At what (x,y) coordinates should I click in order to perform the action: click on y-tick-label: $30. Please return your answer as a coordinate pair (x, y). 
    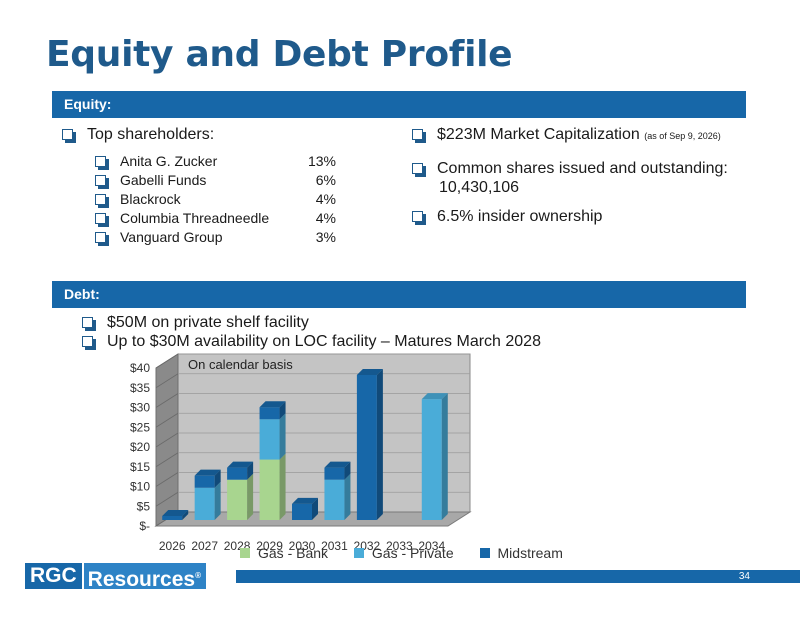
    Looking at the image, I should click on (140, 408).